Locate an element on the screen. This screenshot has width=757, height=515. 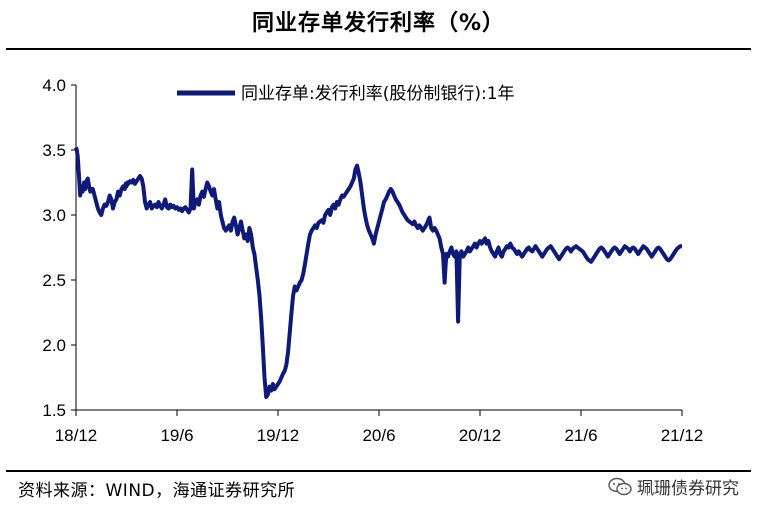
wechat-icon is located at coordinates (620, 486).